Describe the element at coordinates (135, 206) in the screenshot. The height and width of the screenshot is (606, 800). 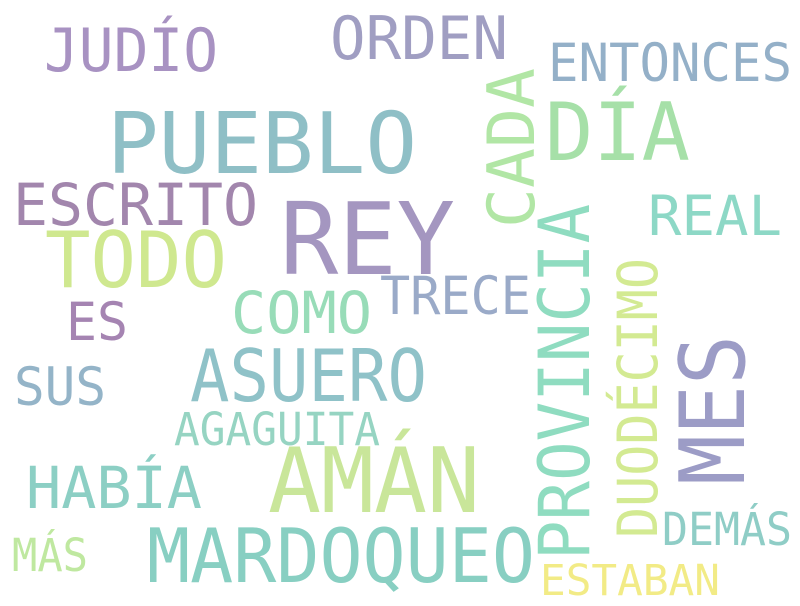
I see `word-escrito: ESCRITO` at that location.